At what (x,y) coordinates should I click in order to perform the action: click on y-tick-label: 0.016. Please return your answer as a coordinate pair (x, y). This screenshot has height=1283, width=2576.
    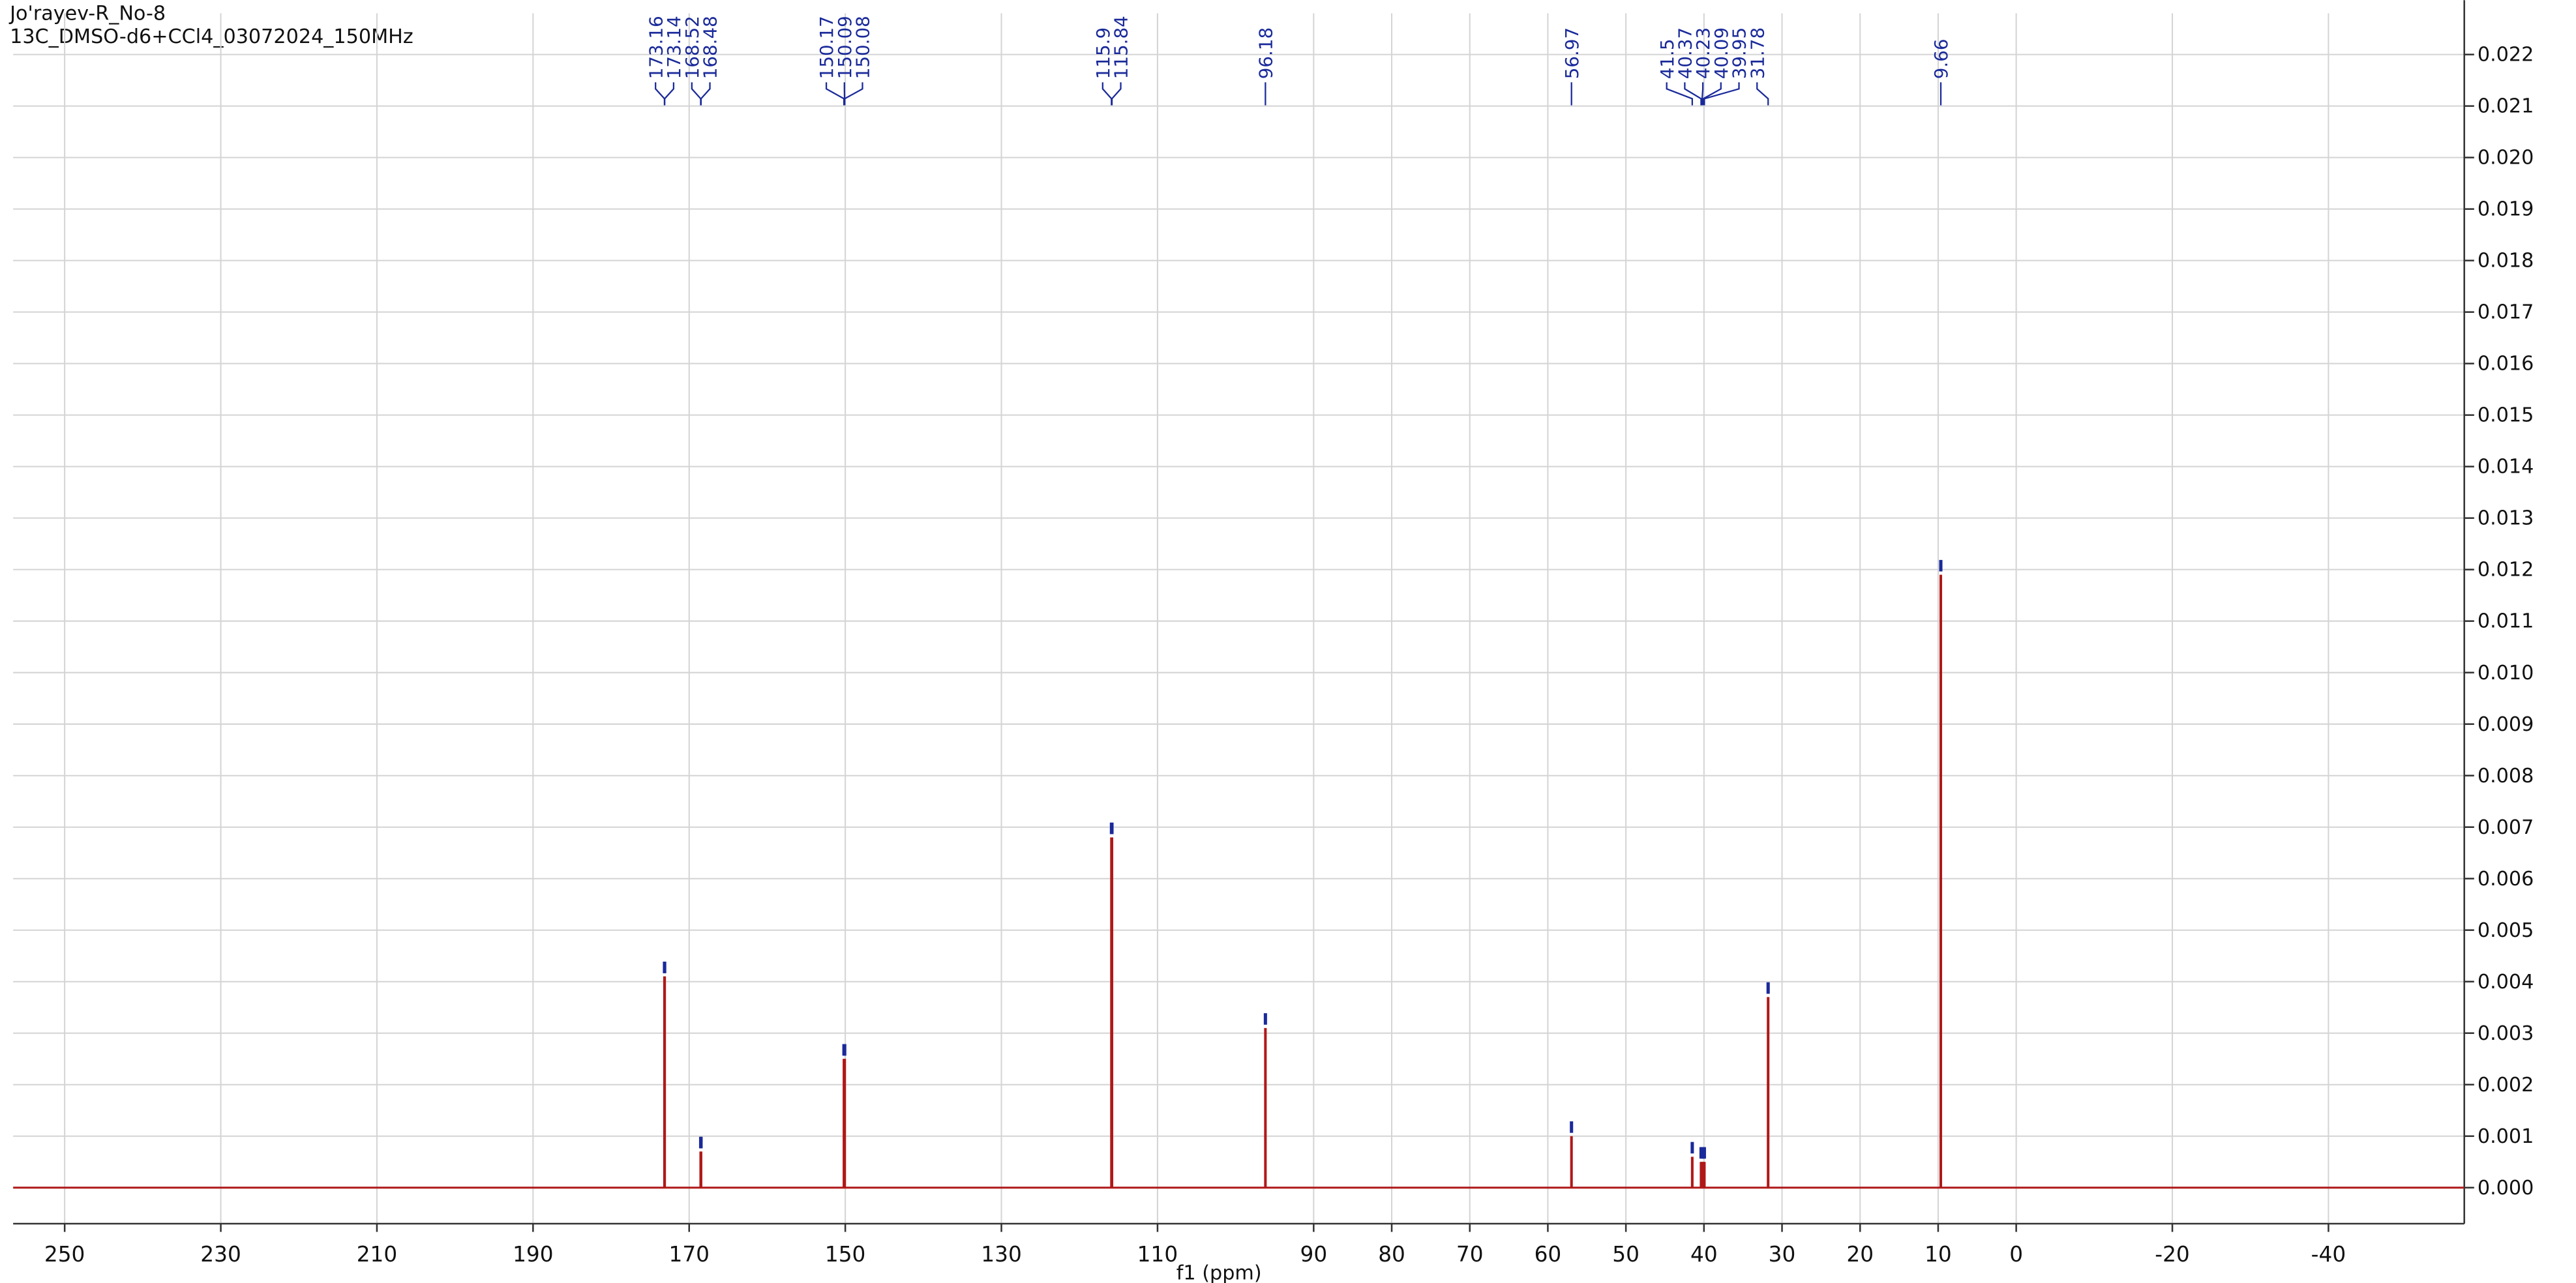
    Looking at the image, I should click on (2506, 365).